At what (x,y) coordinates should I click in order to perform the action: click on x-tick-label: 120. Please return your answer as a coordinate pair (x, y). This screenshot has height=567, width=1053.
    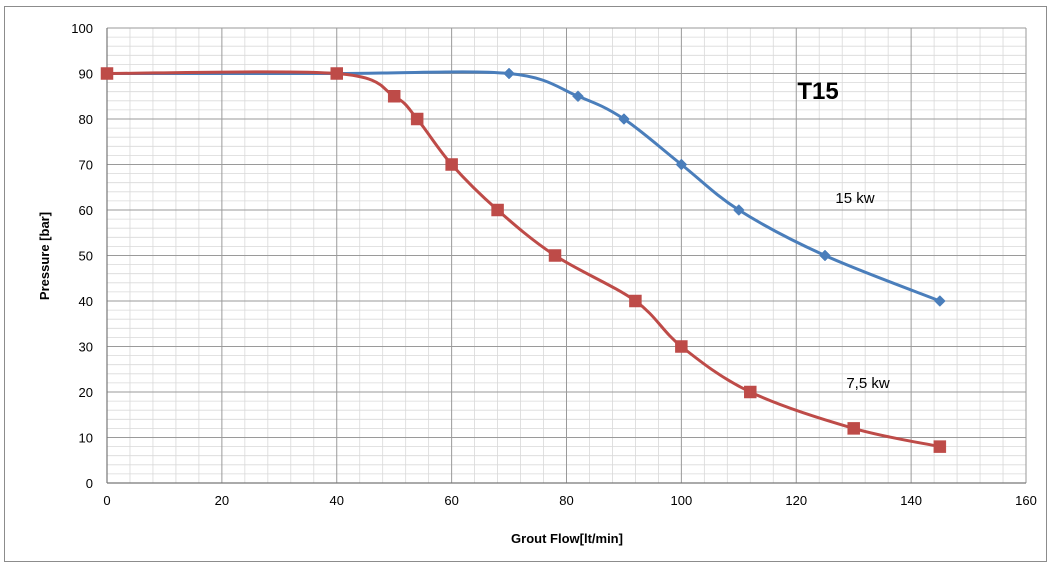
    Looking at the image, I should click on (796, 500).